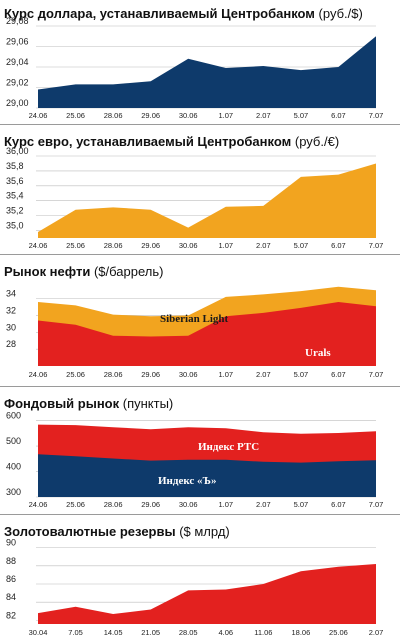 The width and height of the screenshot is (400, 639). What do you see at coordinates (11, 294) in the screenshot?
I see `y-tick-label: 34` at bounding box center [11, 294].